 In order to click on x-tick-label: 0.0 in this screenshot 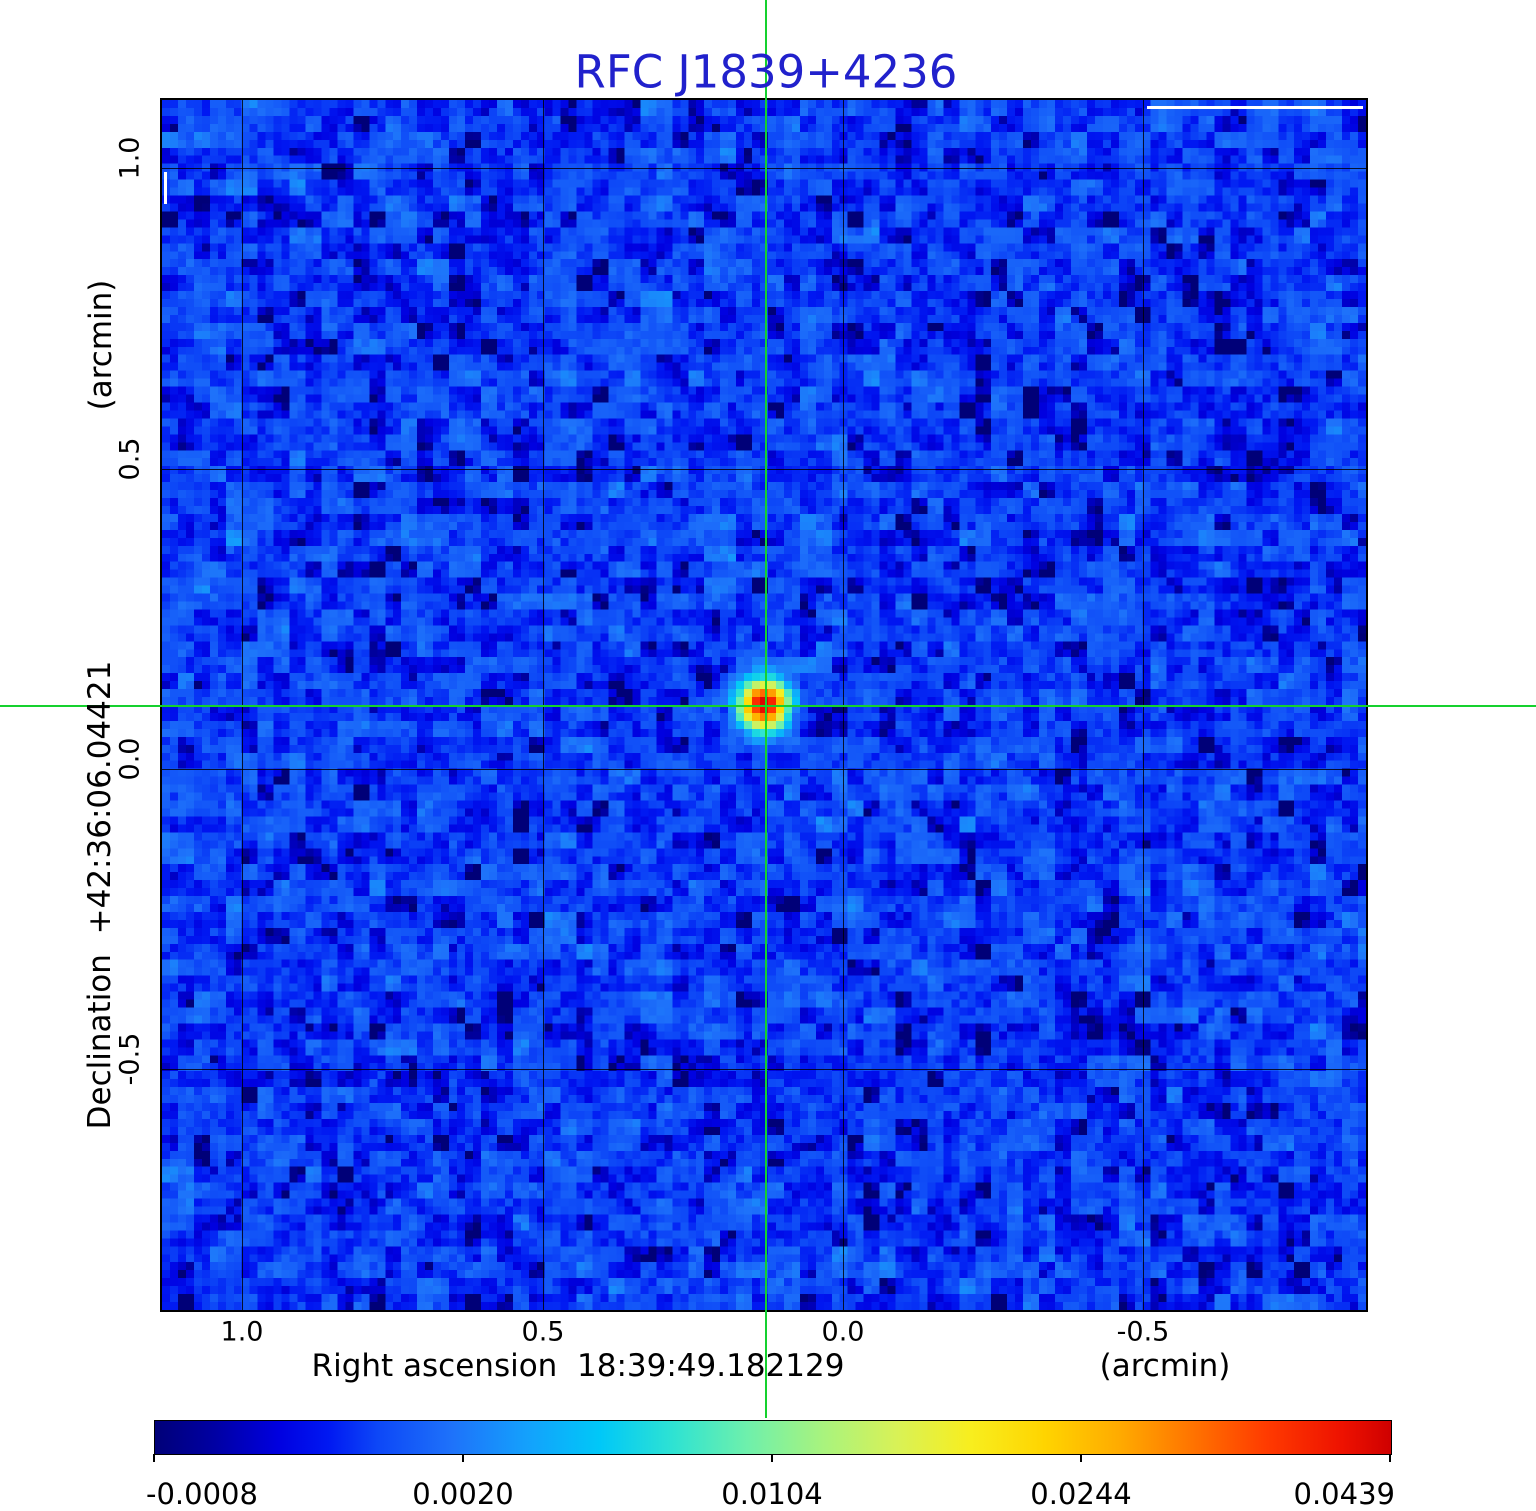, I will do `click(843, 1332)`.